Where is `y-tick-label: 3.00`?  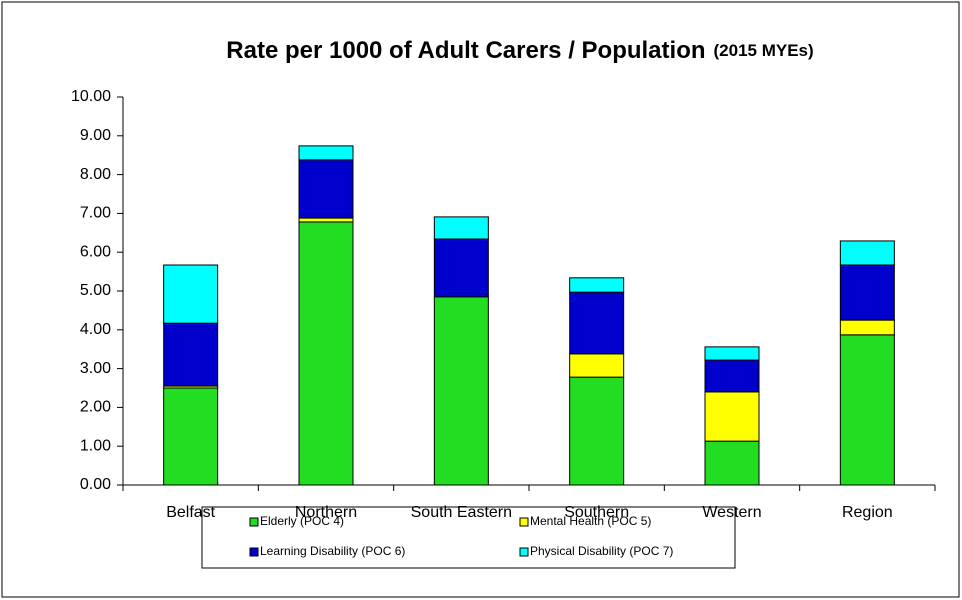 y-tick-label: 3.00 is located at coordinates (95, 368).